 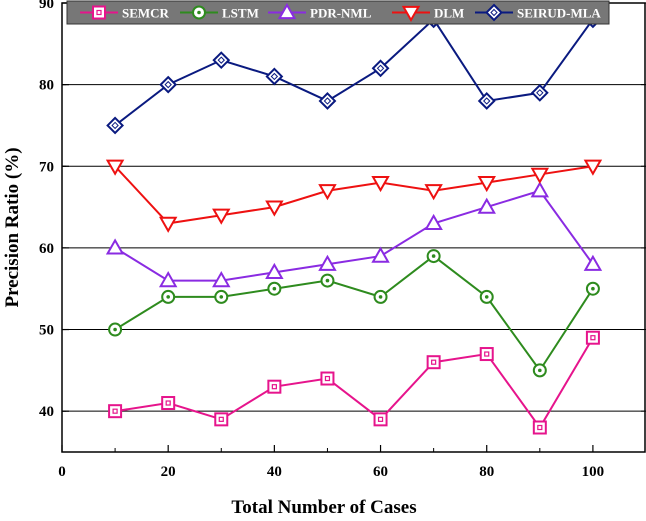 I want to click on point-lstm-90-dot, so click(x=540, y=370).